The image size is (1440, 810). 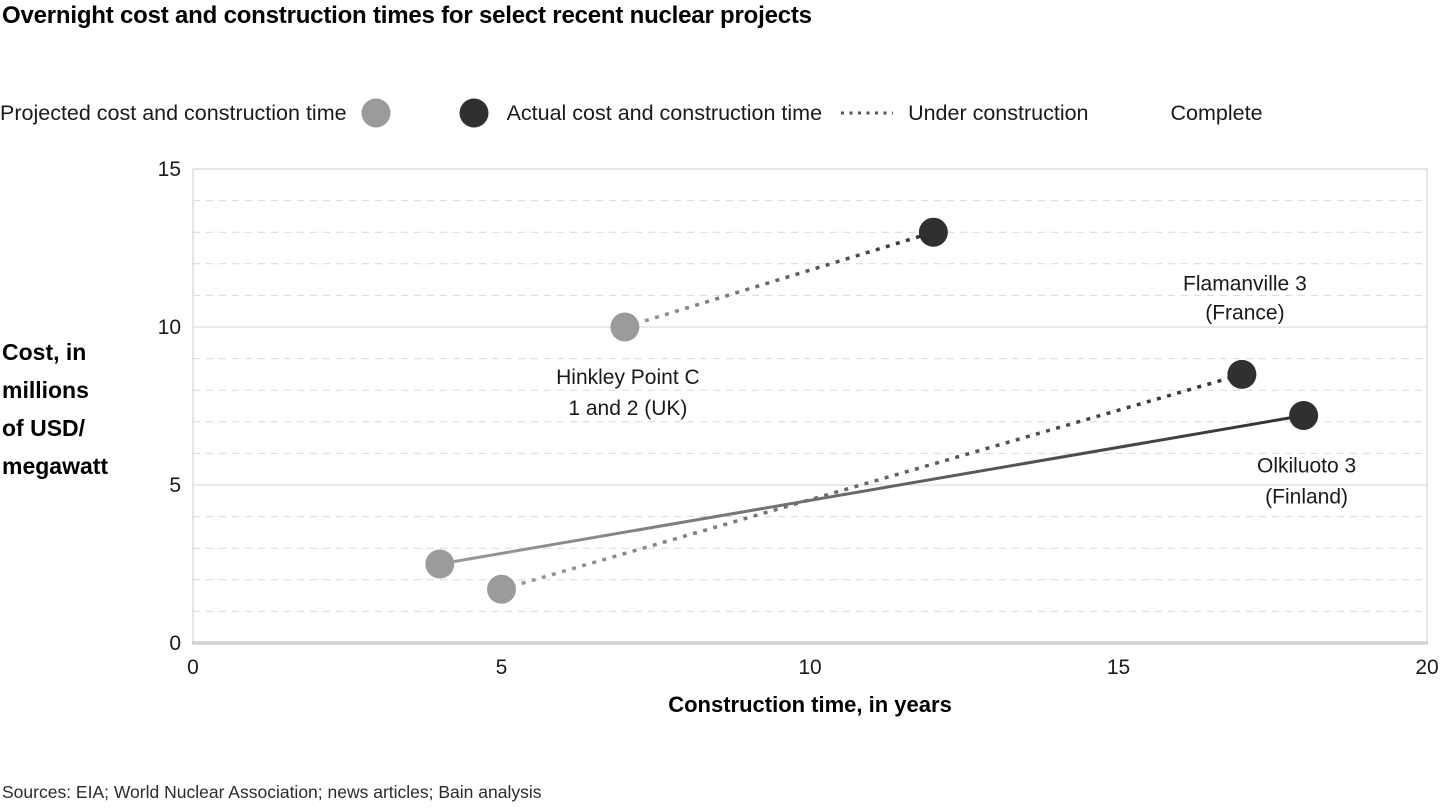 What do you see at coordinates (474, 113) in the screenshot?
I see `legend-actual-dot-icon` at bounding box center [474, 113].